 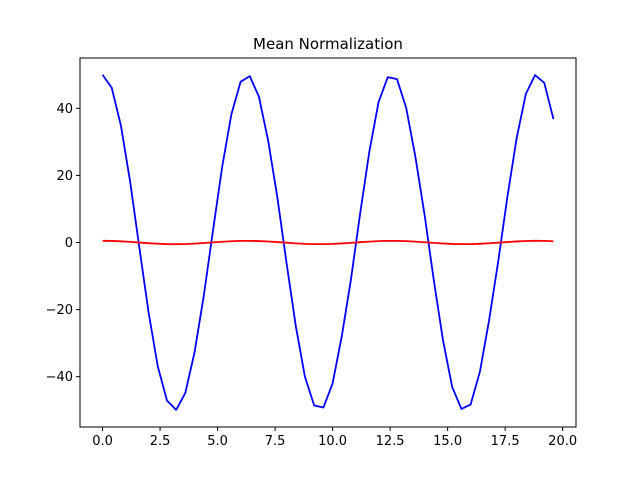 What do you see at coordinates (505, 441) in the screenshot?
I see `x-tick-label: 17.5` at bounding box center [505, 441].